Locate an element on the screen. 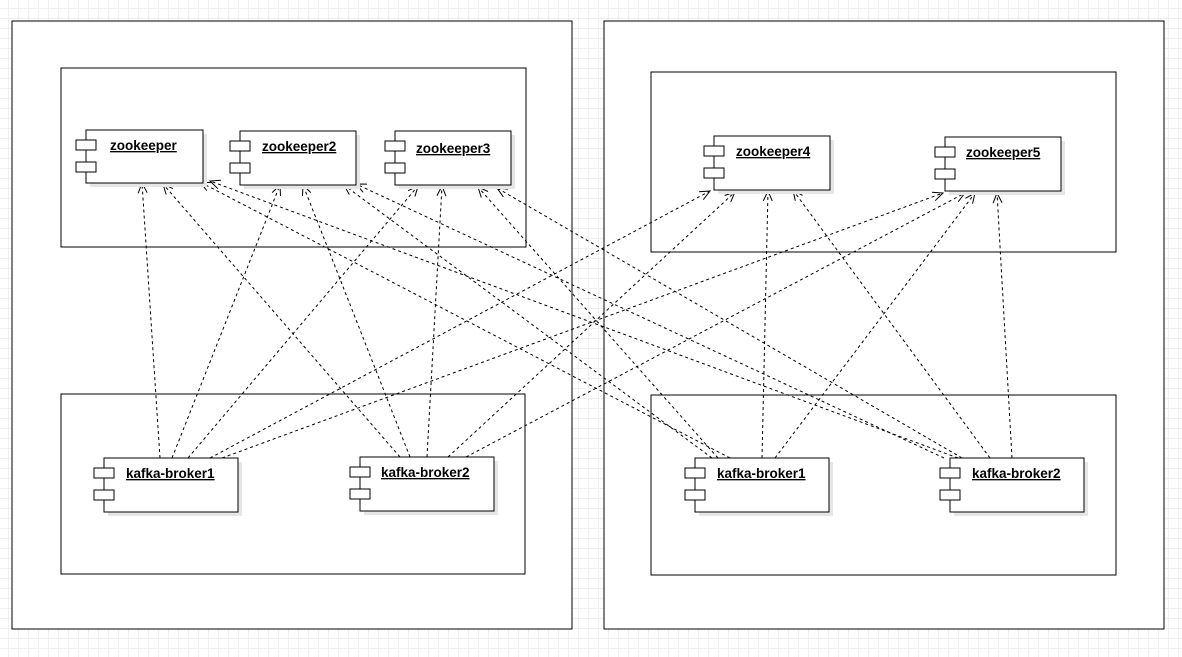 The width and height of the screenshot is (1182, 657). component-kafka-broker2-right: kafka-broker2 is located at coordinates (1013, 486).